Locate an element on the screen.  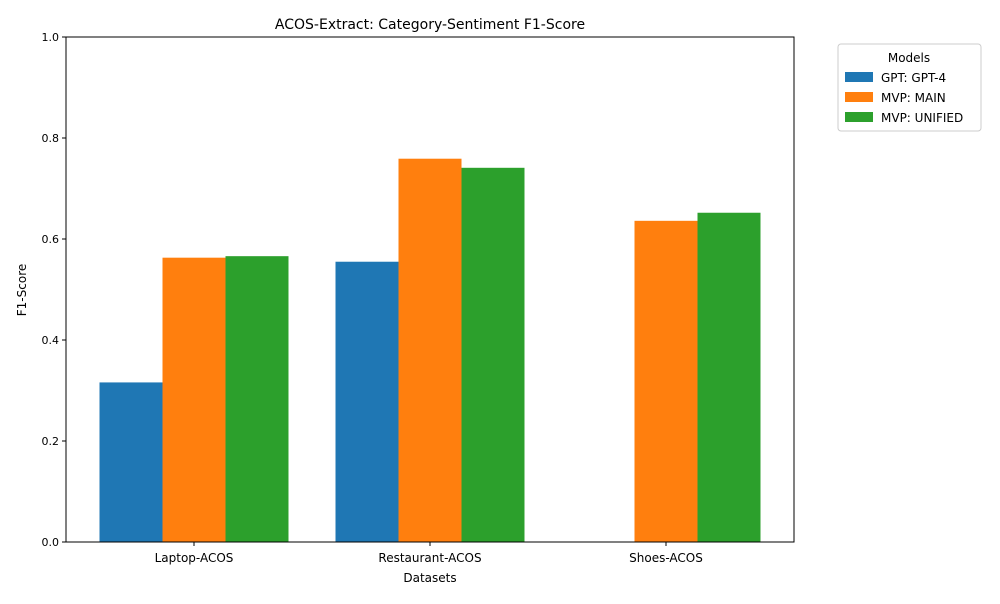
bar-gpt-gpt-4-laptop-acos is located at coordinates (131, 462).